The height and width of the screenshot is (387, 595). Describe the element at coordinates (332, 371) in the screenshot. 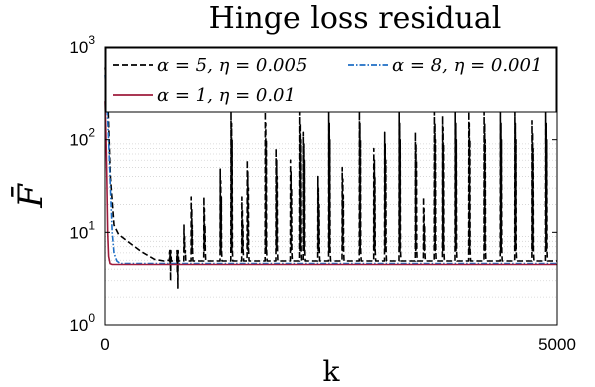

I see `x-axis-label: k` at that location.